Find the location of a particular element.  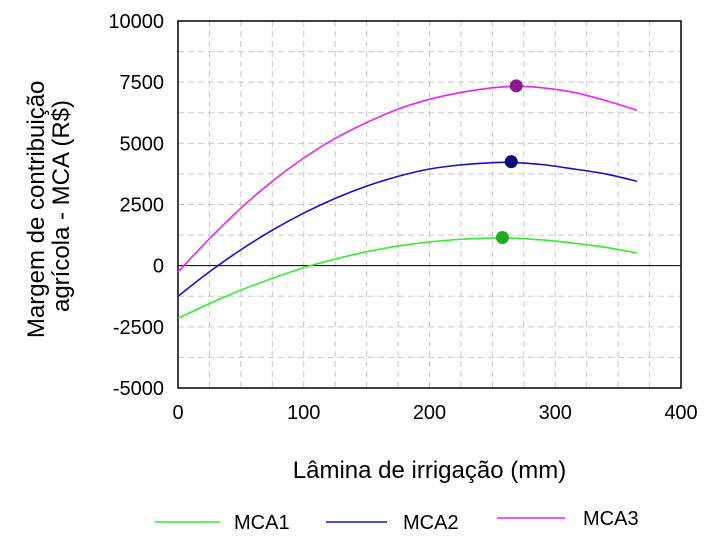

x-tick-label: 100 is located at coordinates (303, 413).